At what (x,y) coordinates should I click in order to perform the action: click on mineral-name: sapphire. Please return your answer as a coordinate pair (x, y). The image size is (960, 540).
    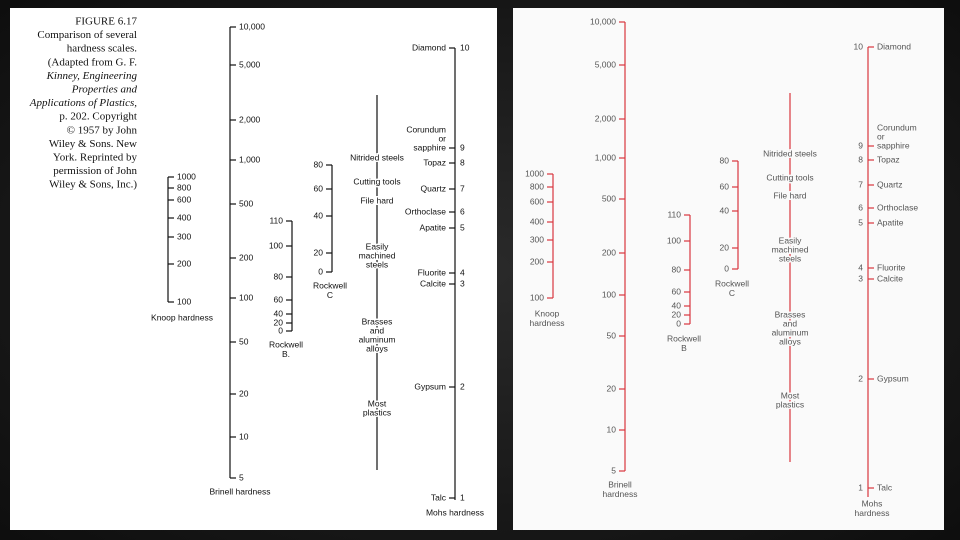
    Looking at the image, I should click on (429, 147).